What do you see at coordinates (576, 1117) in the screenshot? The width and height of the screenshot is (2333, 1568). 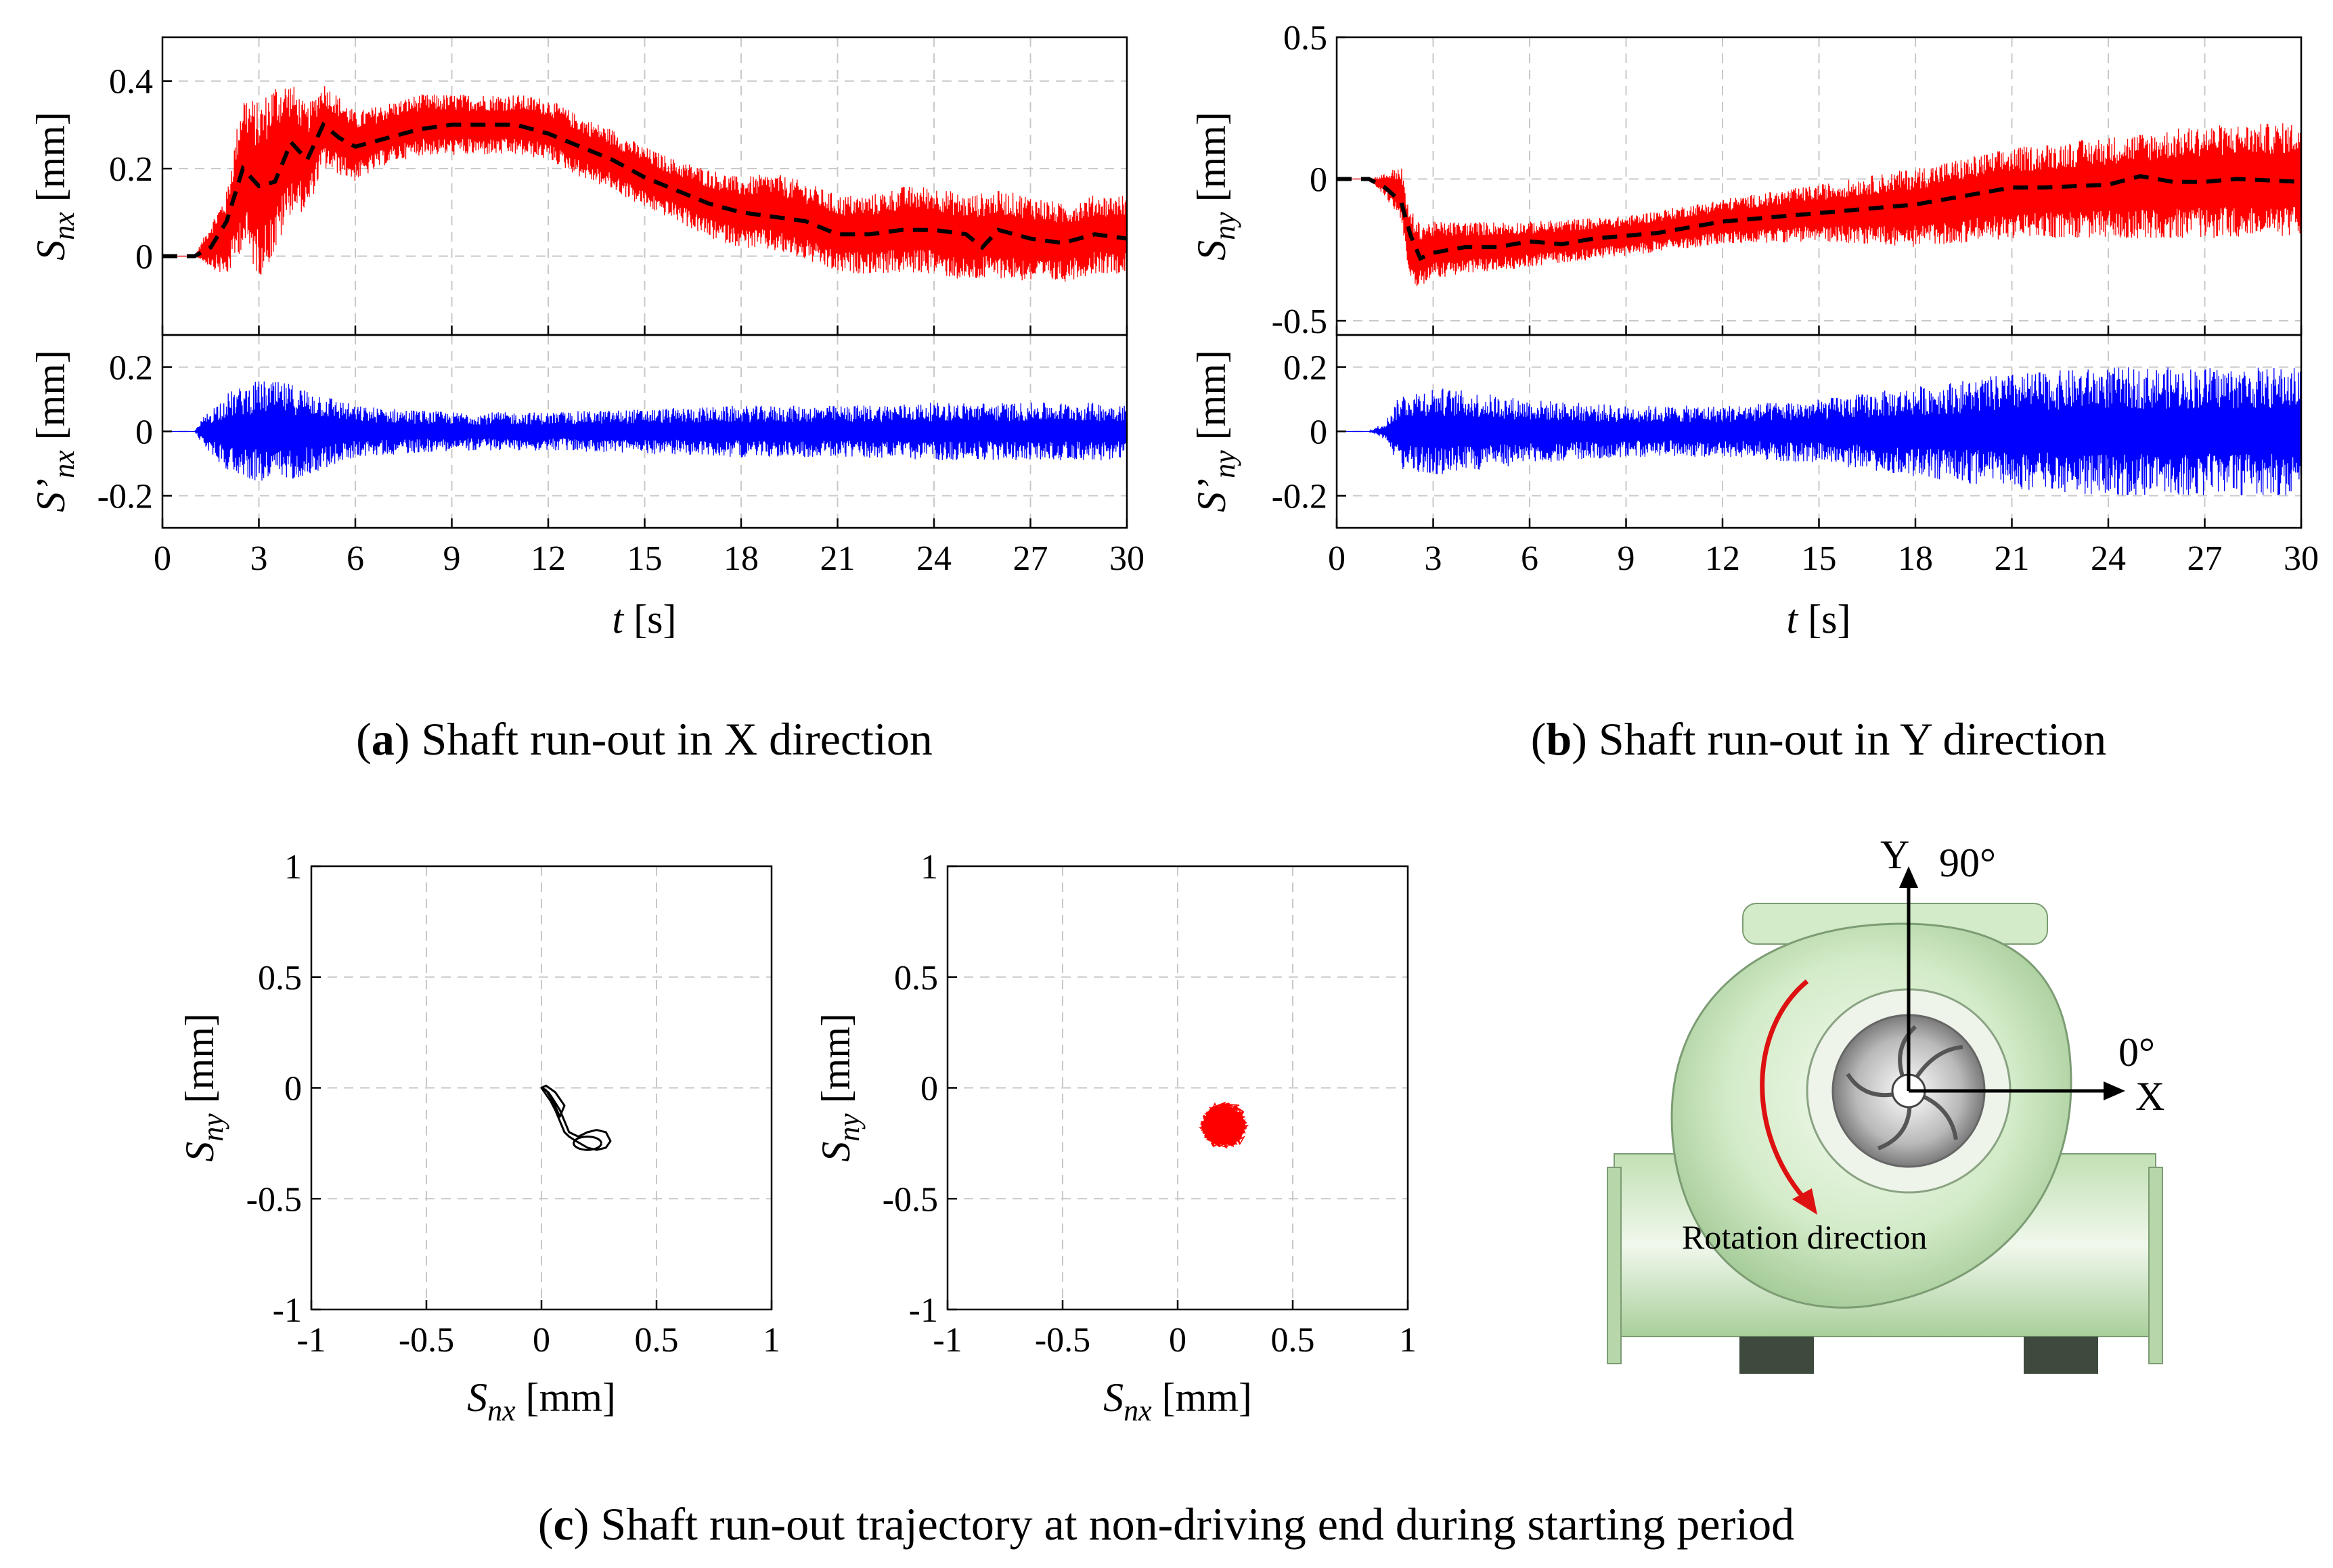 I see `orbit-trajectory` at bounding box center [576, 1117].